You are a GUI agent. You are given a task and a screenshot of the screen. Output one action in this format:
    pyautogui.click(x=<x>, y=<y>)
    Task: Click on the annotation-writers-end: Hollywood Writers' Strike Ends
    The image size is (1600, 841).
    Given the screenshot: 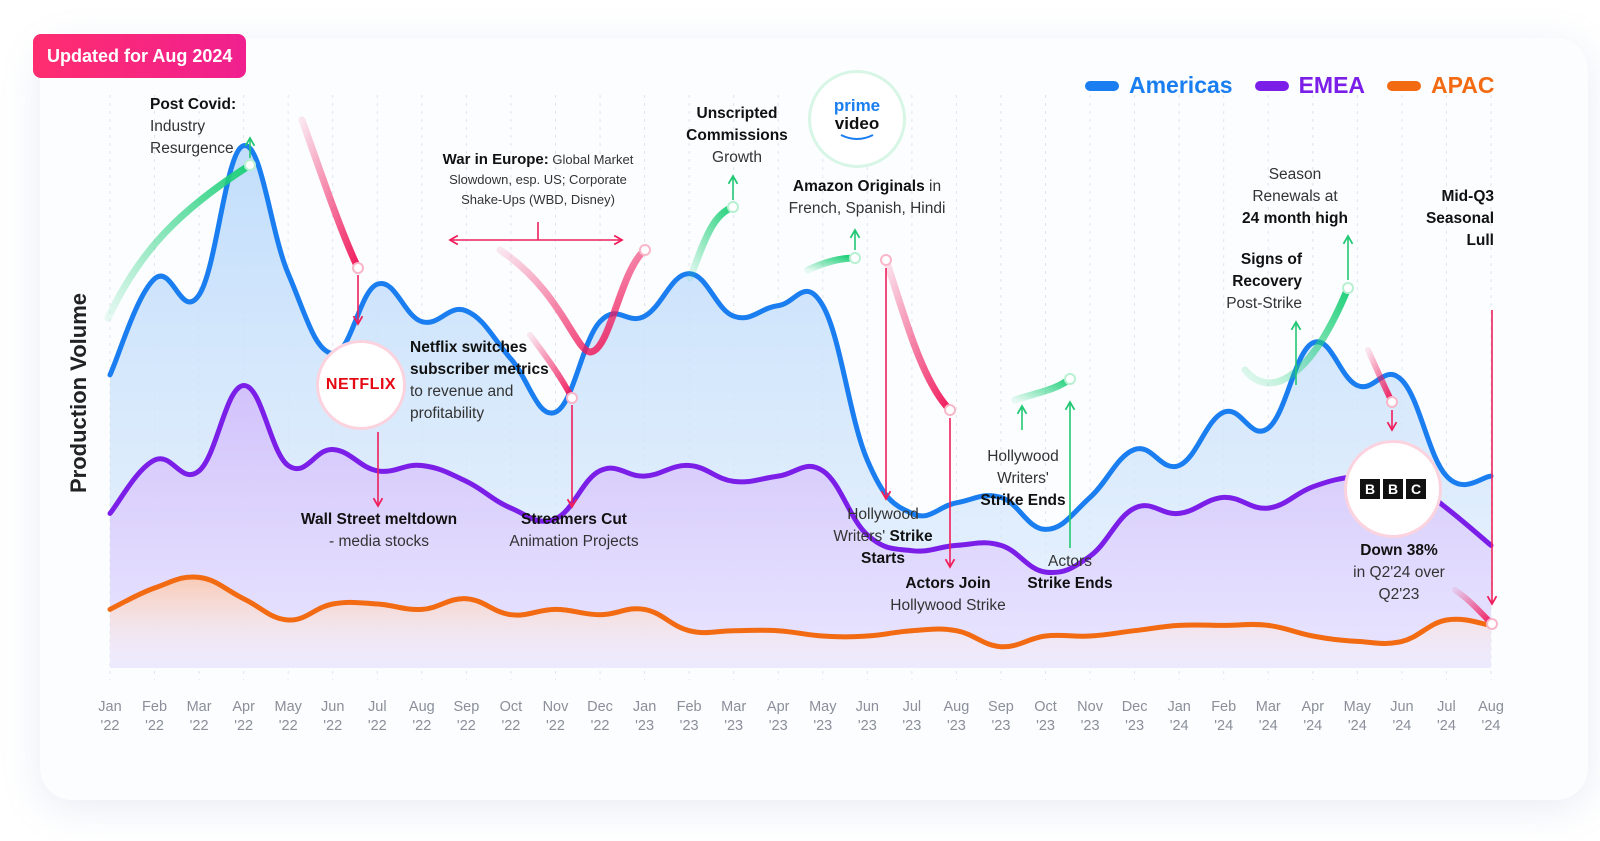 What is the action you would take?
    pyautogui.click(x=1023, y=479)
    